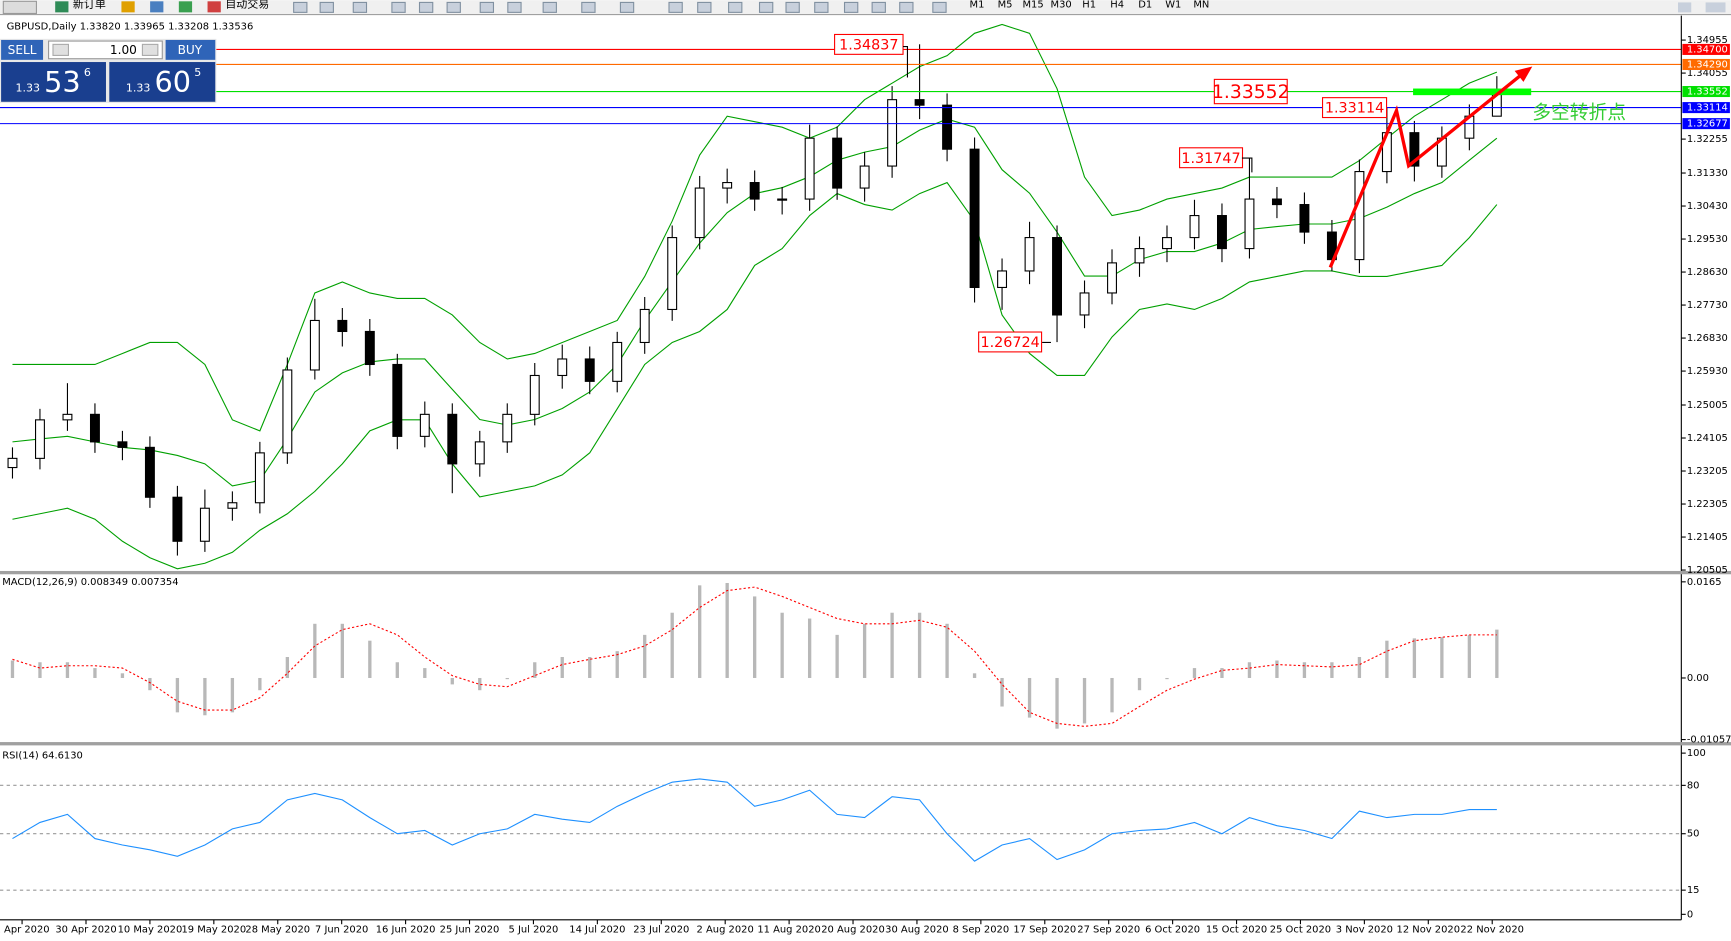  What do you see at coordinates (42, 755) in the screenshot?
I see `rsi-title: RSI(14) 64.6130` at bounding box center [42, 755].